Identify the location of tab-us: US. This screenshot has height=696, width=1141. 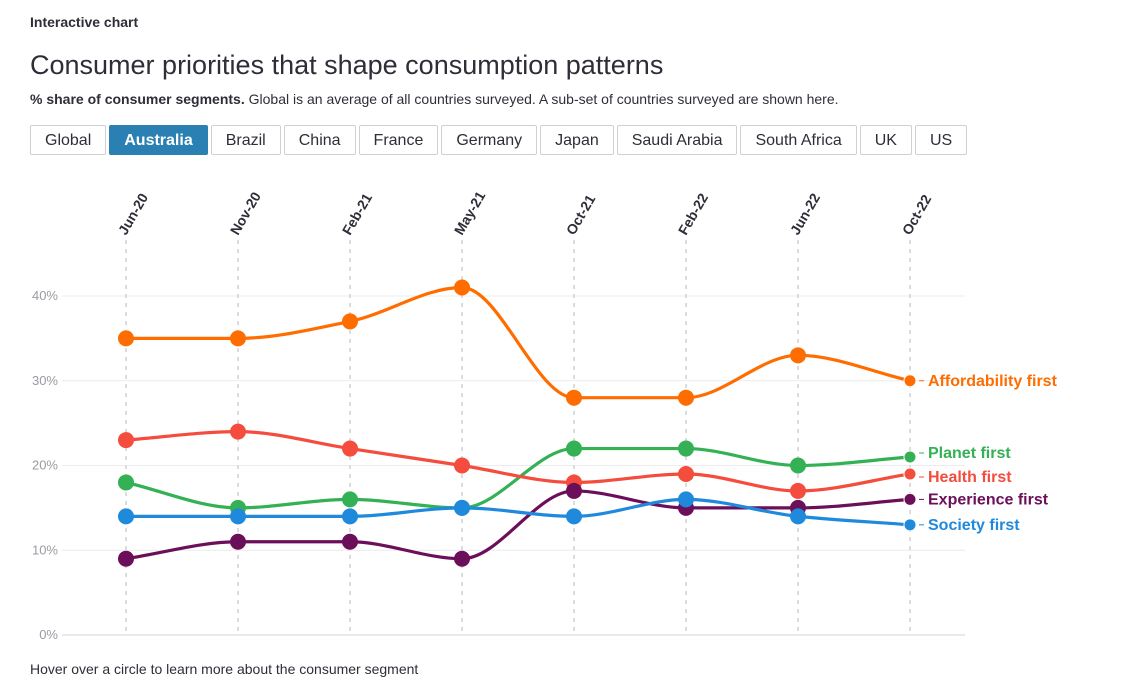
(941, 140).